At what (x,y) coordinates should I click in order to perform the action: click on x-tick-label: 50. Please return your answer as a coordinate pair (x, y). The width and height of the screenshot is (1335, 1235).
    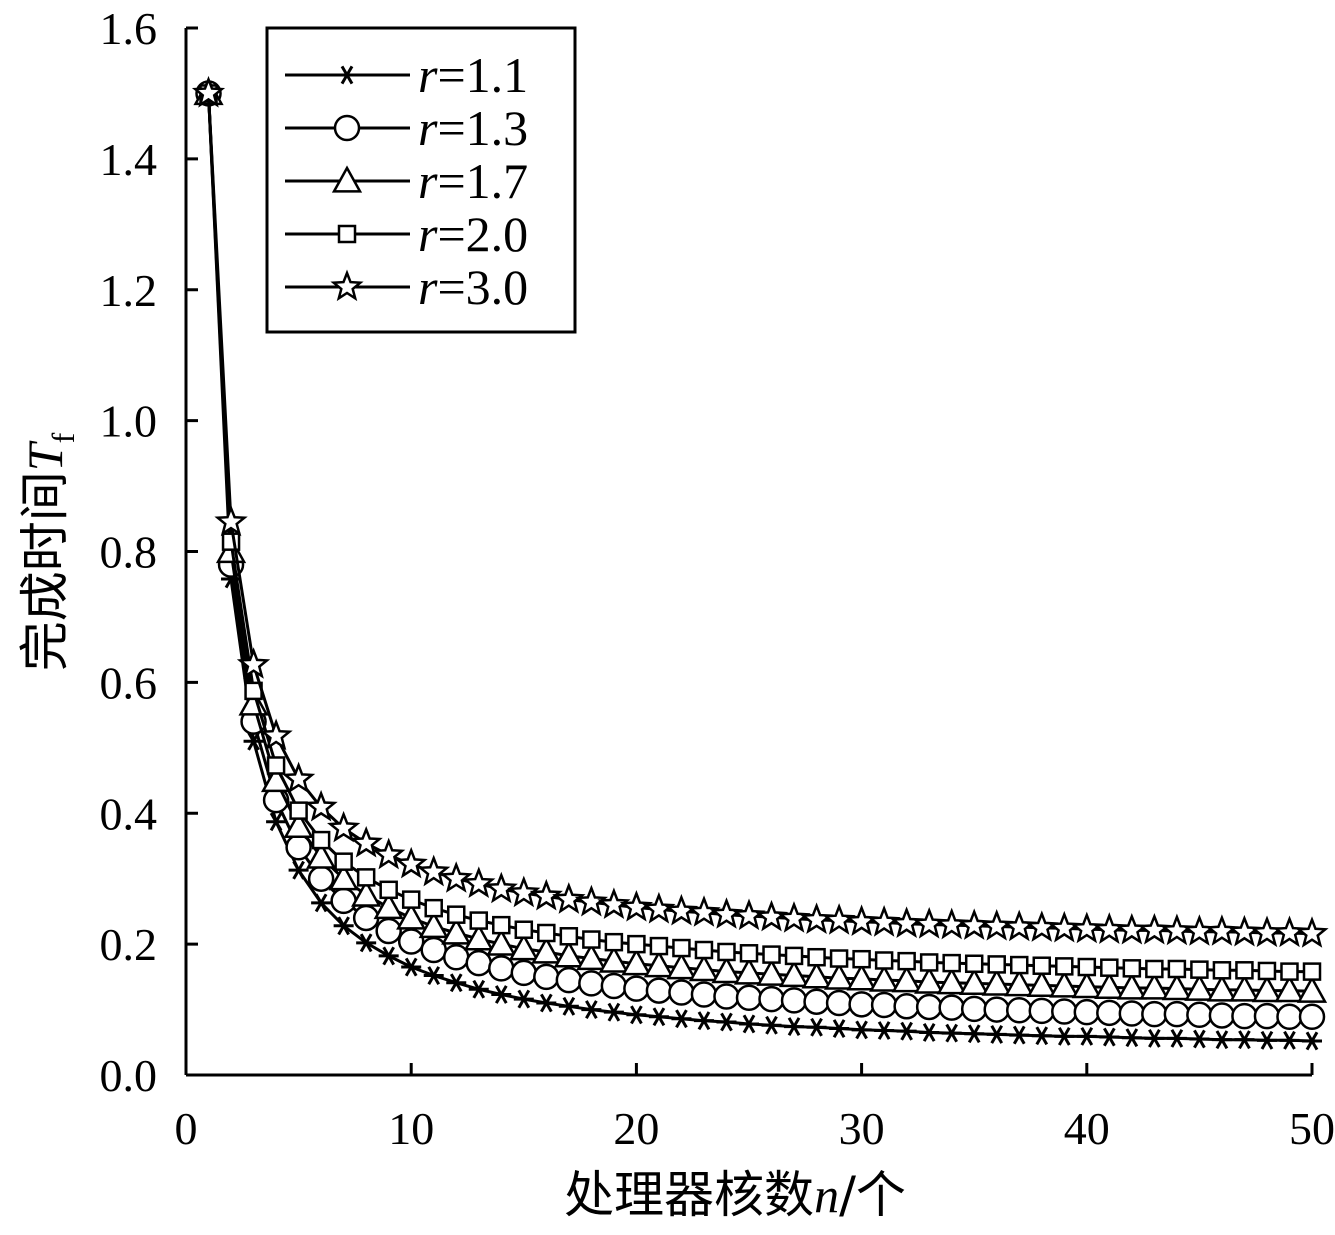
    Looking at the image, I should click on (1312, 1128).